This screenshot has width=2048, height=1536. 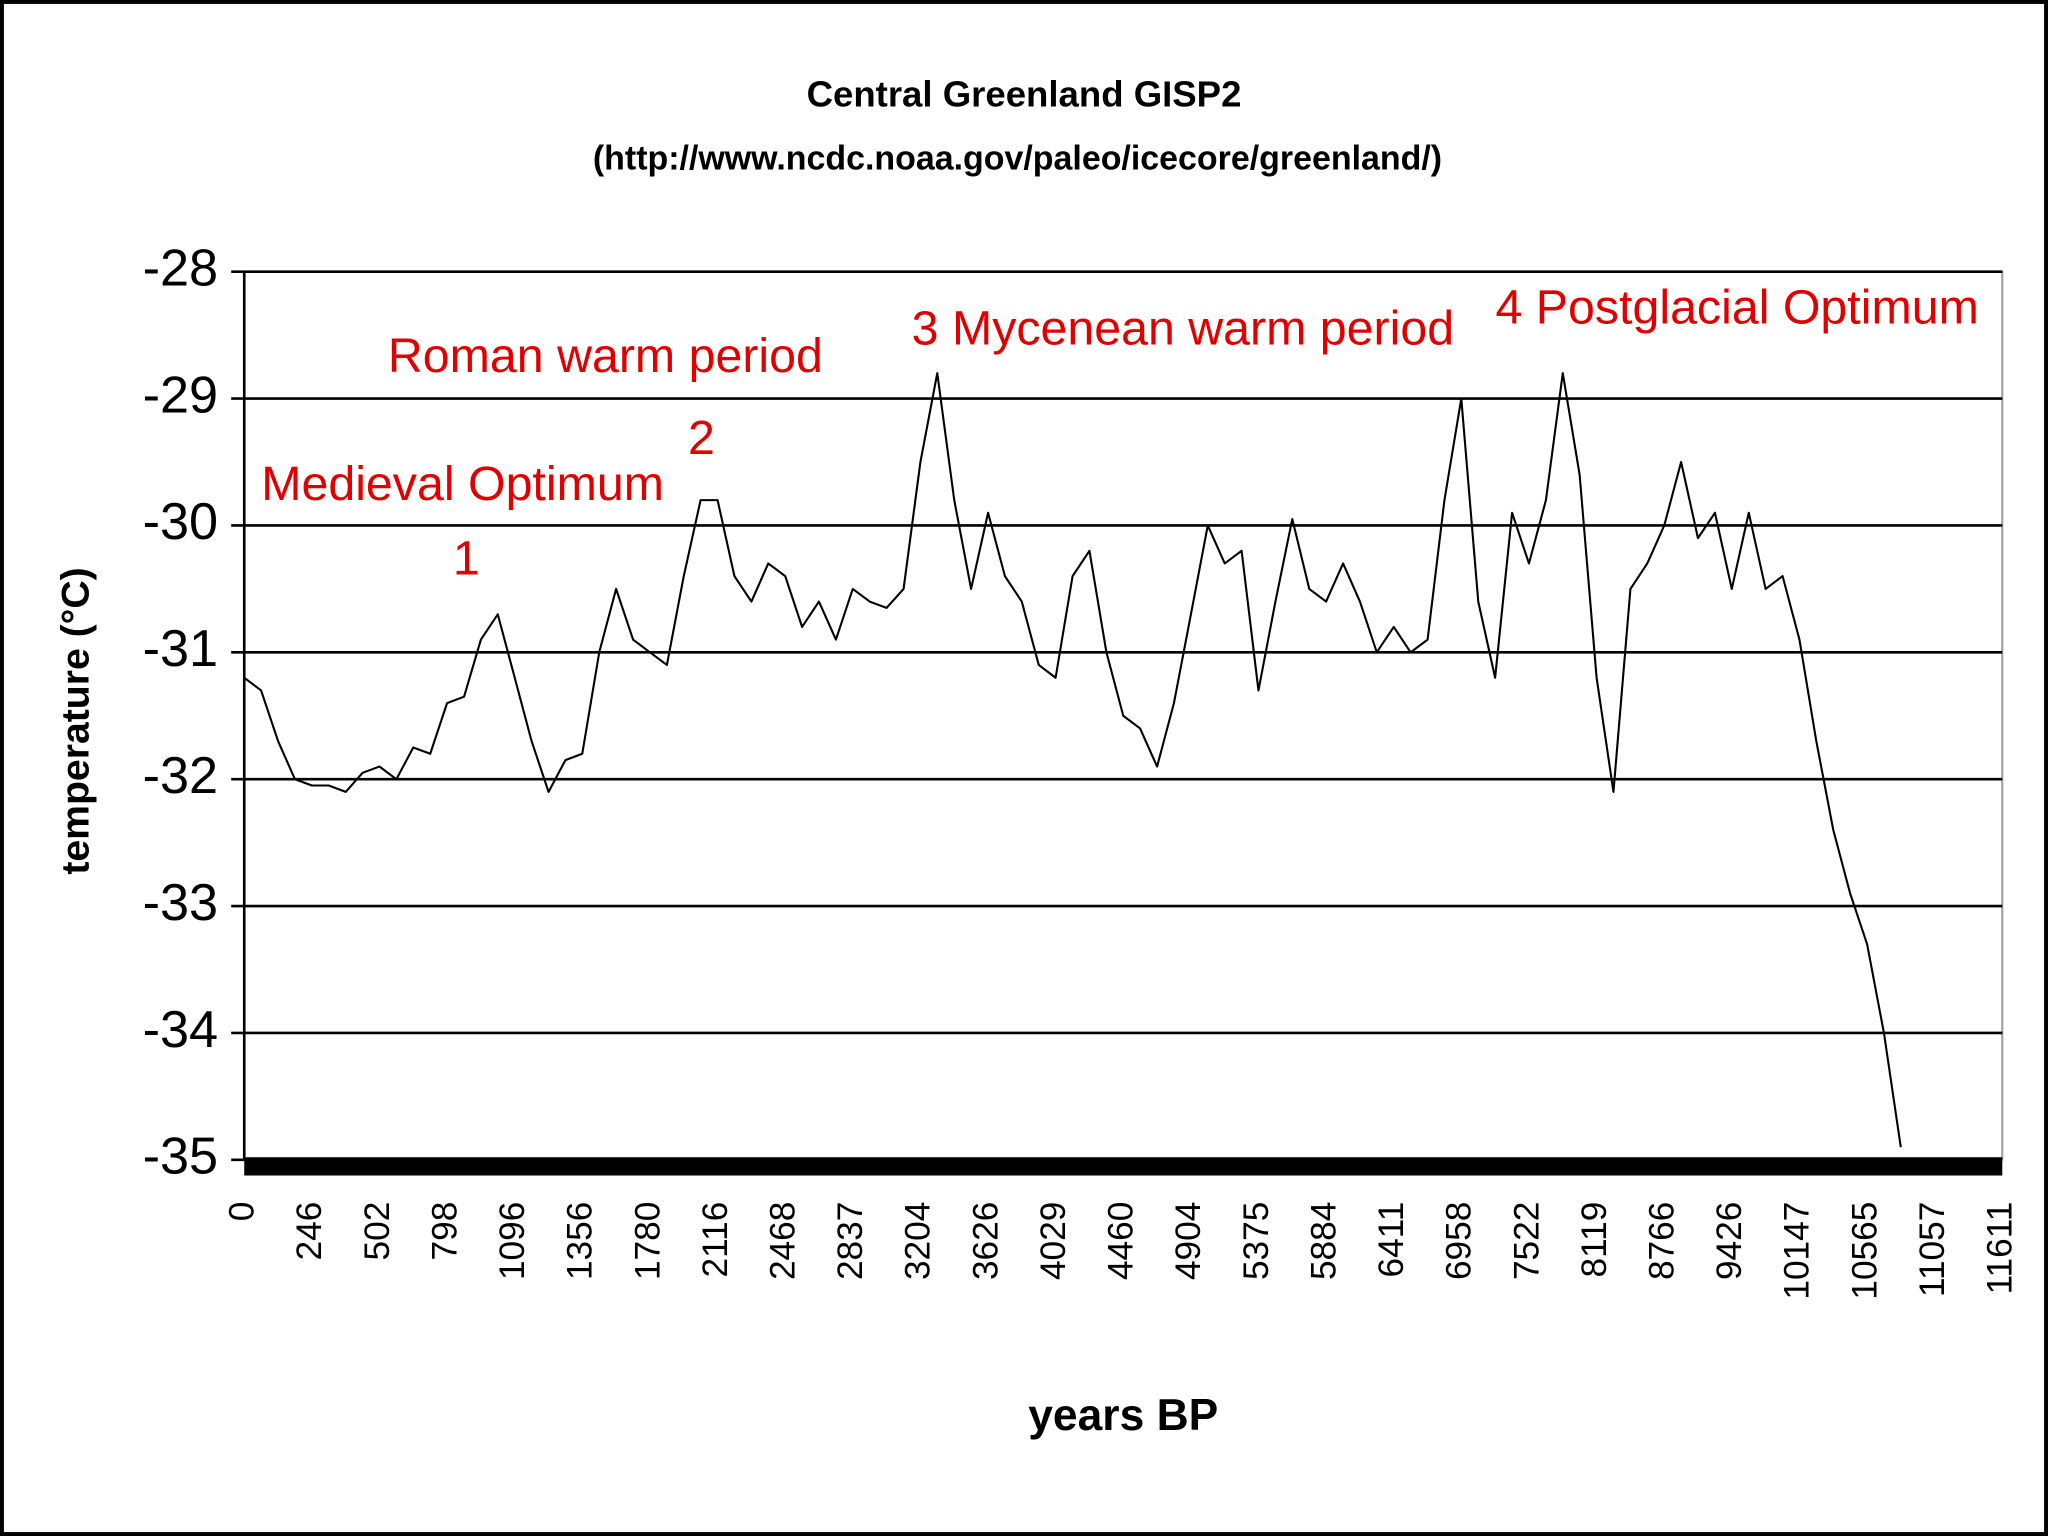 I want to click on x-tick-label: 8119, so click(x=1594, y=1240).